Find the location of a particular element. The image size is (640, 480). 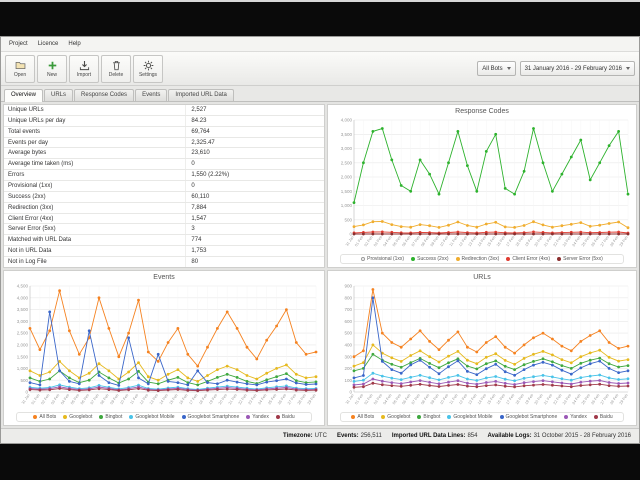

svg-text: 16 Feb is located at coordinates (184, 399).